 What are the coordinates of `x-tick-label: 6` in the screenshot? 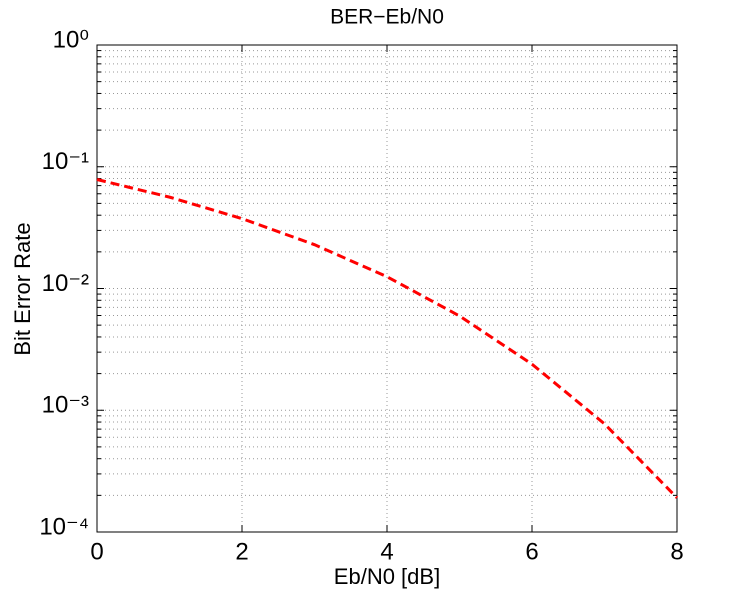 It's located at (531, 551).